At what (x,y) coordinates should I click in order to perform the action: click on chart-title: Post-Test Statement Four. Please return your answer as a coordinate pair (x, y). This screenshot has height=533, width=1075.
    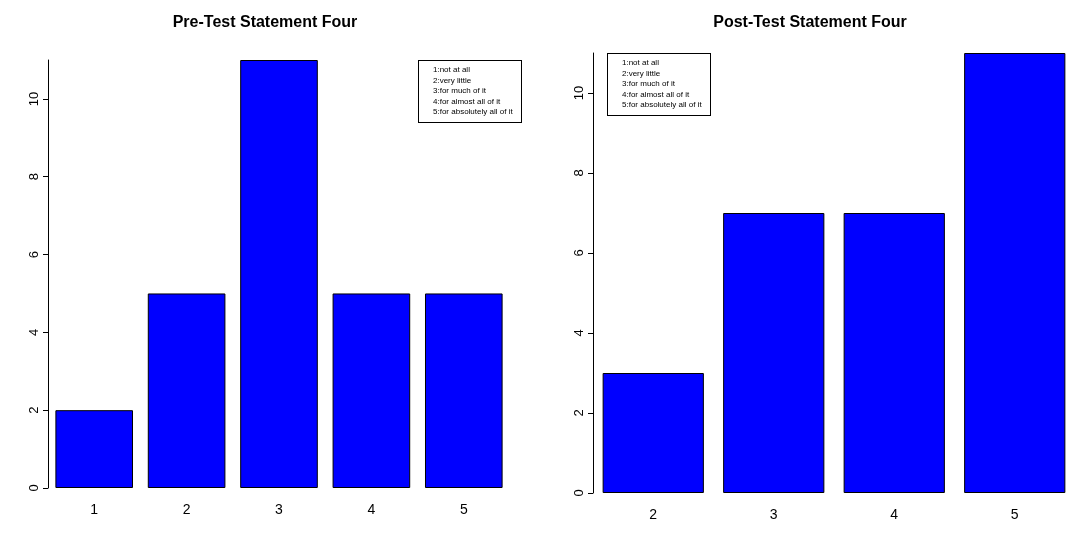
    Looking at the image, I should click on (810, 21).